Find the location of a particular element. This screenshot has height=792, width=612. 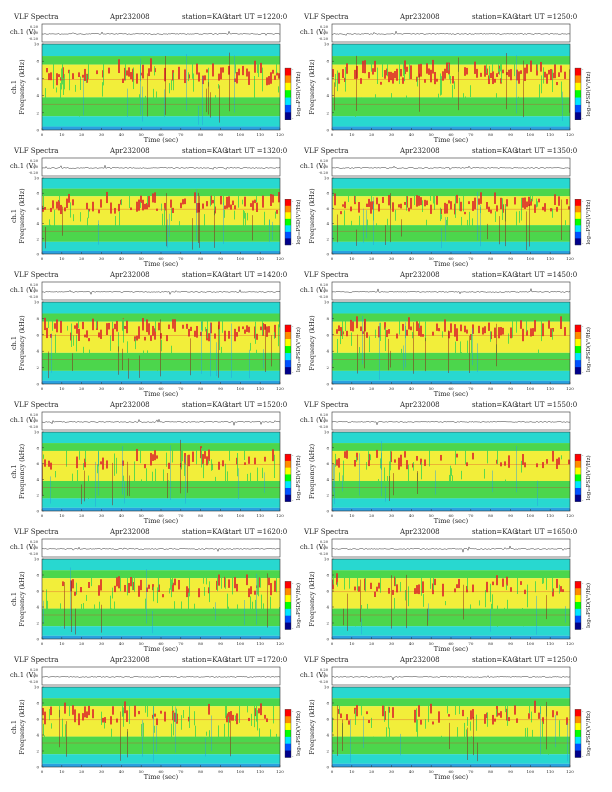

x-tick-label: 80 is located at coordinates (491, 388).